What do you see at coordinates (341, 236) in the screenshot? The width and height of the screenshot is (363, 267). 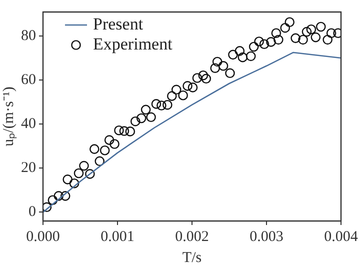 I see `x-tick-label: 0.004` at bounding box center [341, 236].